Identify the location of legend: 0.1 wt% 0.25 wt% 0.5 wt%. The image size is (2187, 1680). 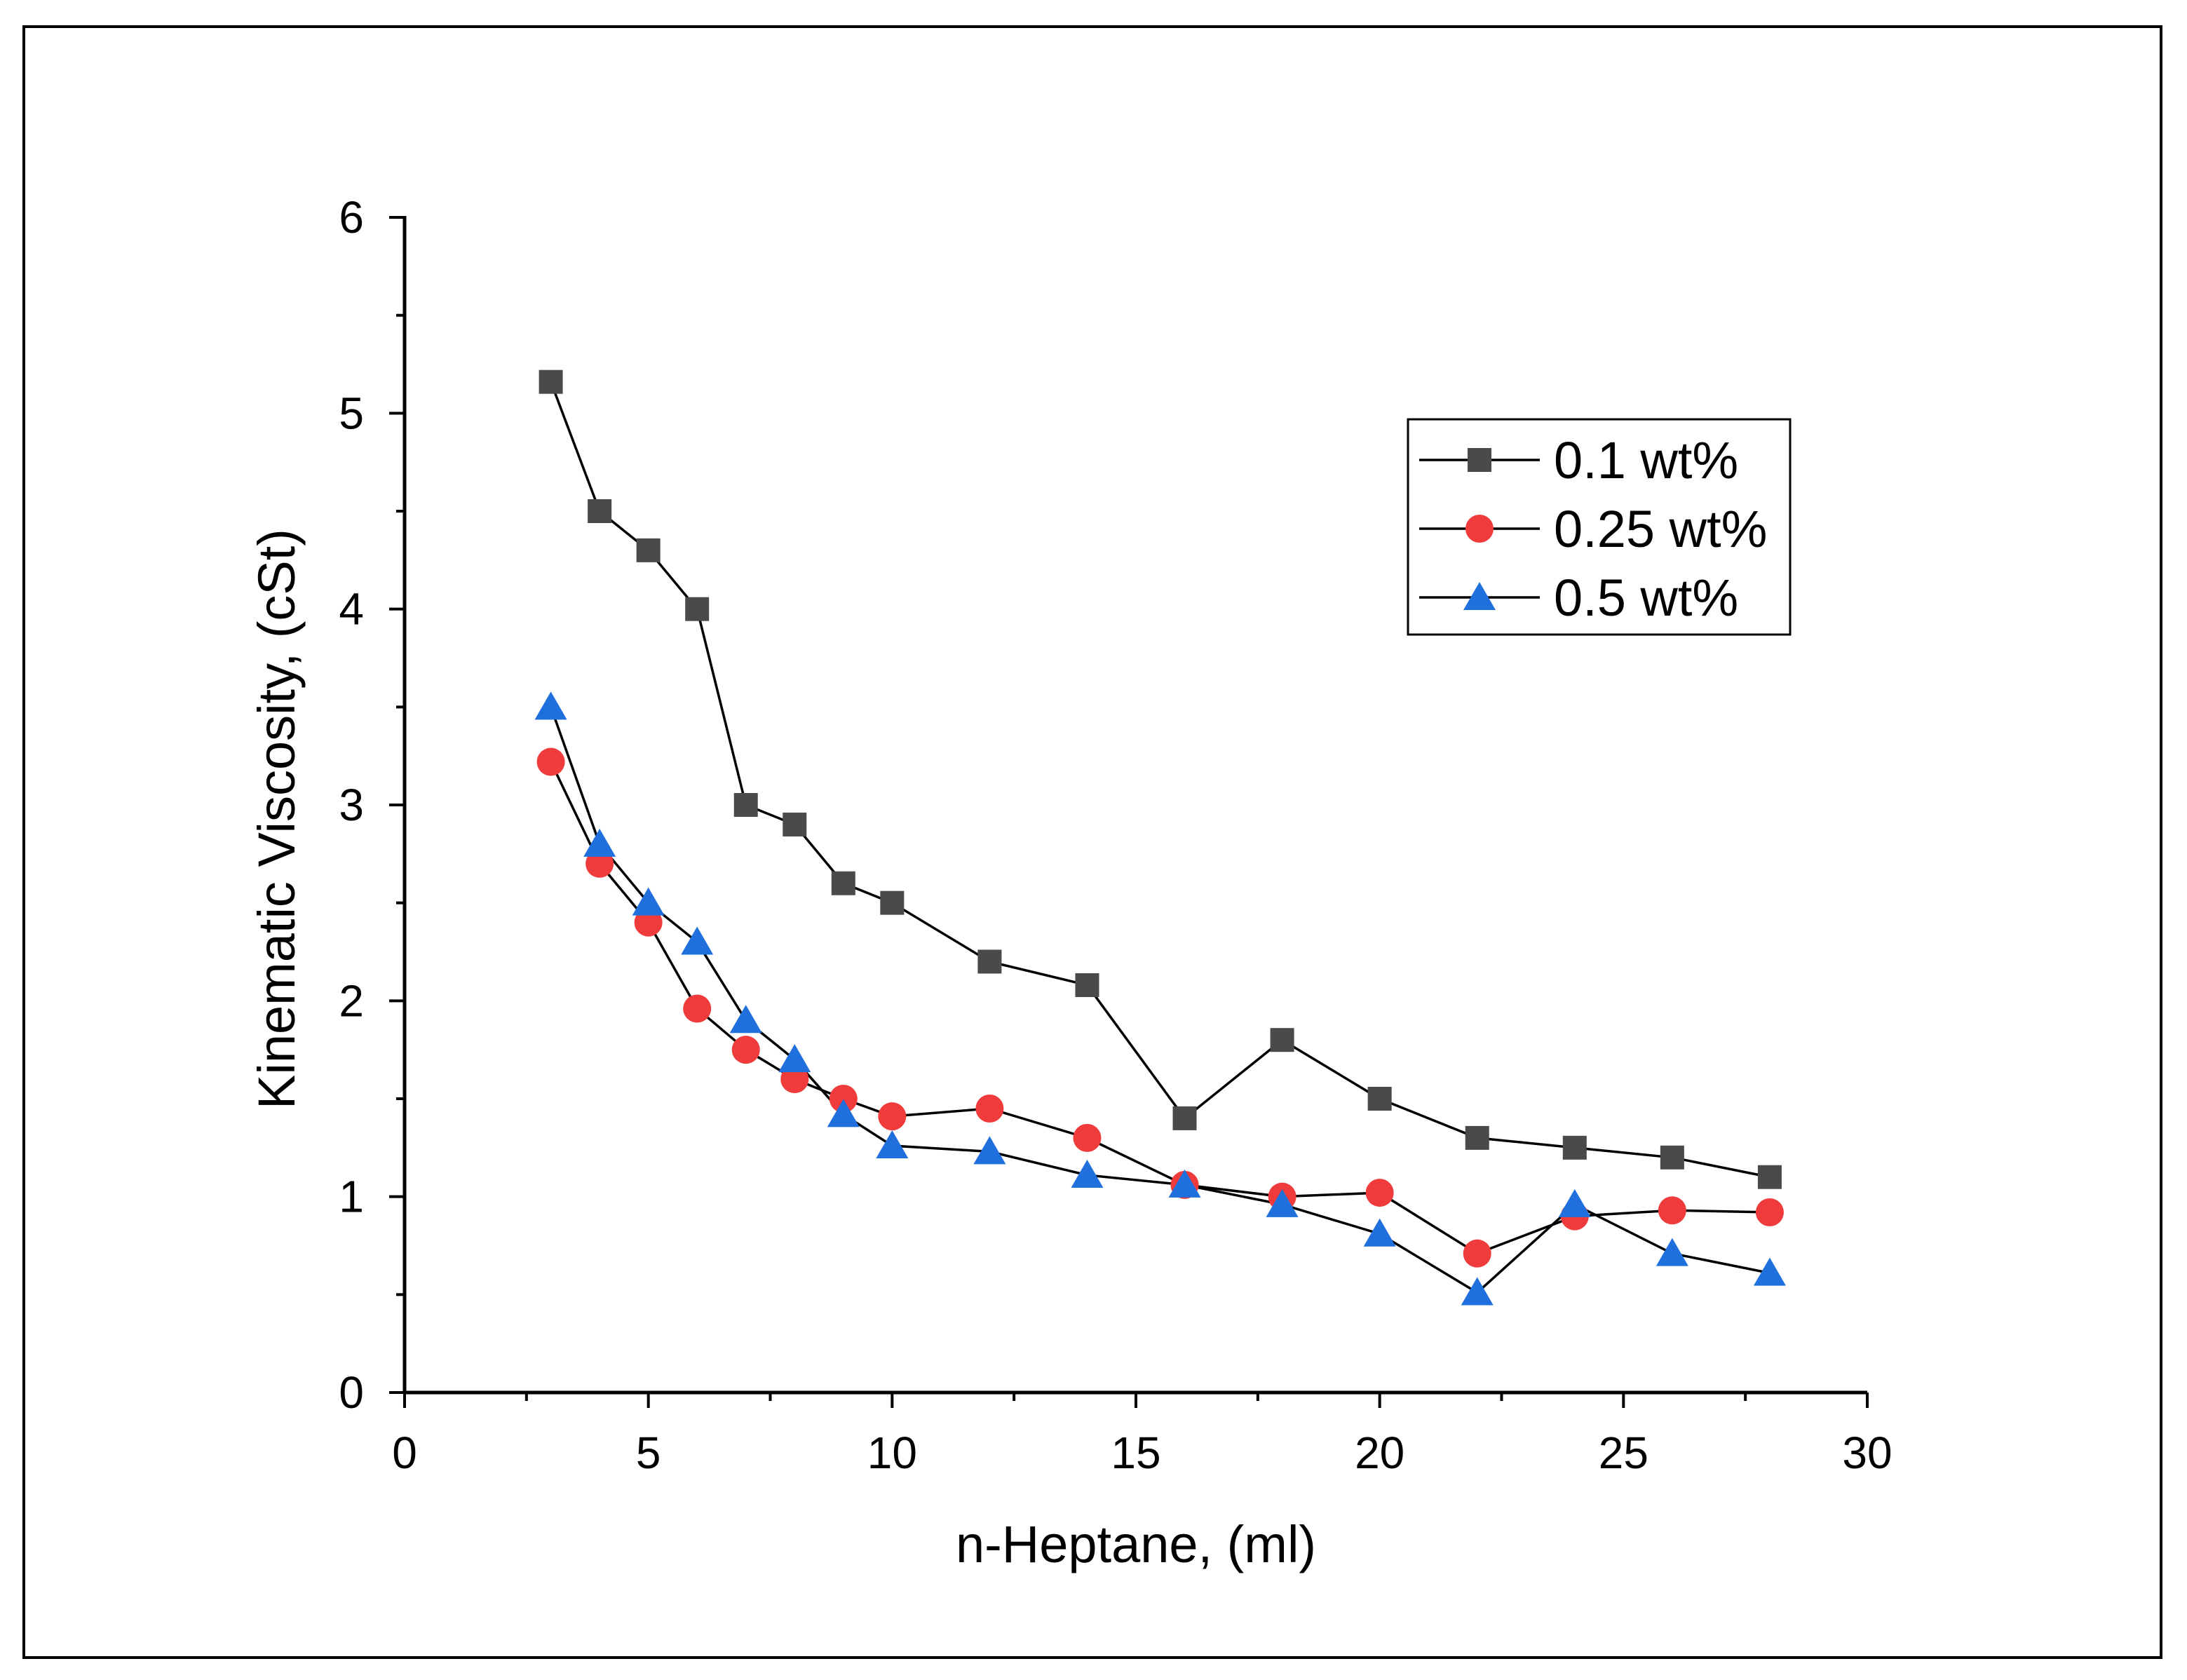
(1599, 527).